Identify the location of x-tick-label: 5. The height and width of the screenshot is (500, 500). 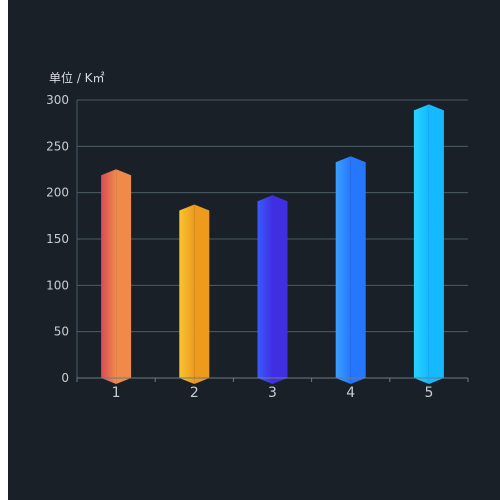
(428, 393).